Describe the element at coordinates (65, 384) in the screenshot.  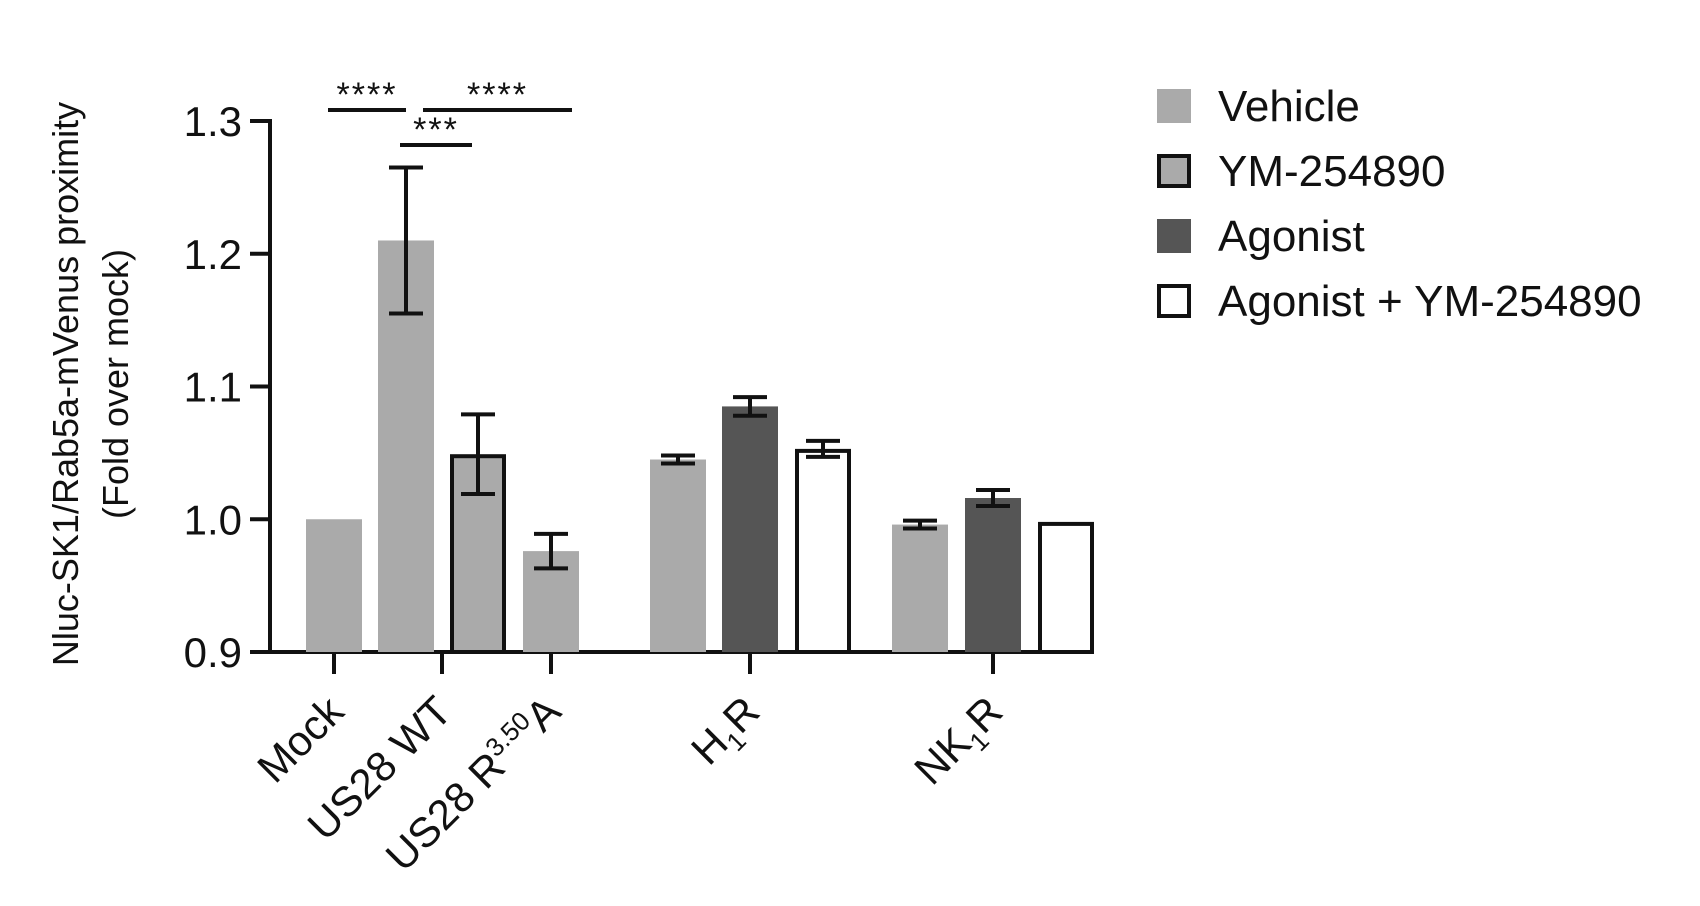
I see `y-axis-label-line1: Nluc-SK1/Rab5a-mVenus proximity` at that location.